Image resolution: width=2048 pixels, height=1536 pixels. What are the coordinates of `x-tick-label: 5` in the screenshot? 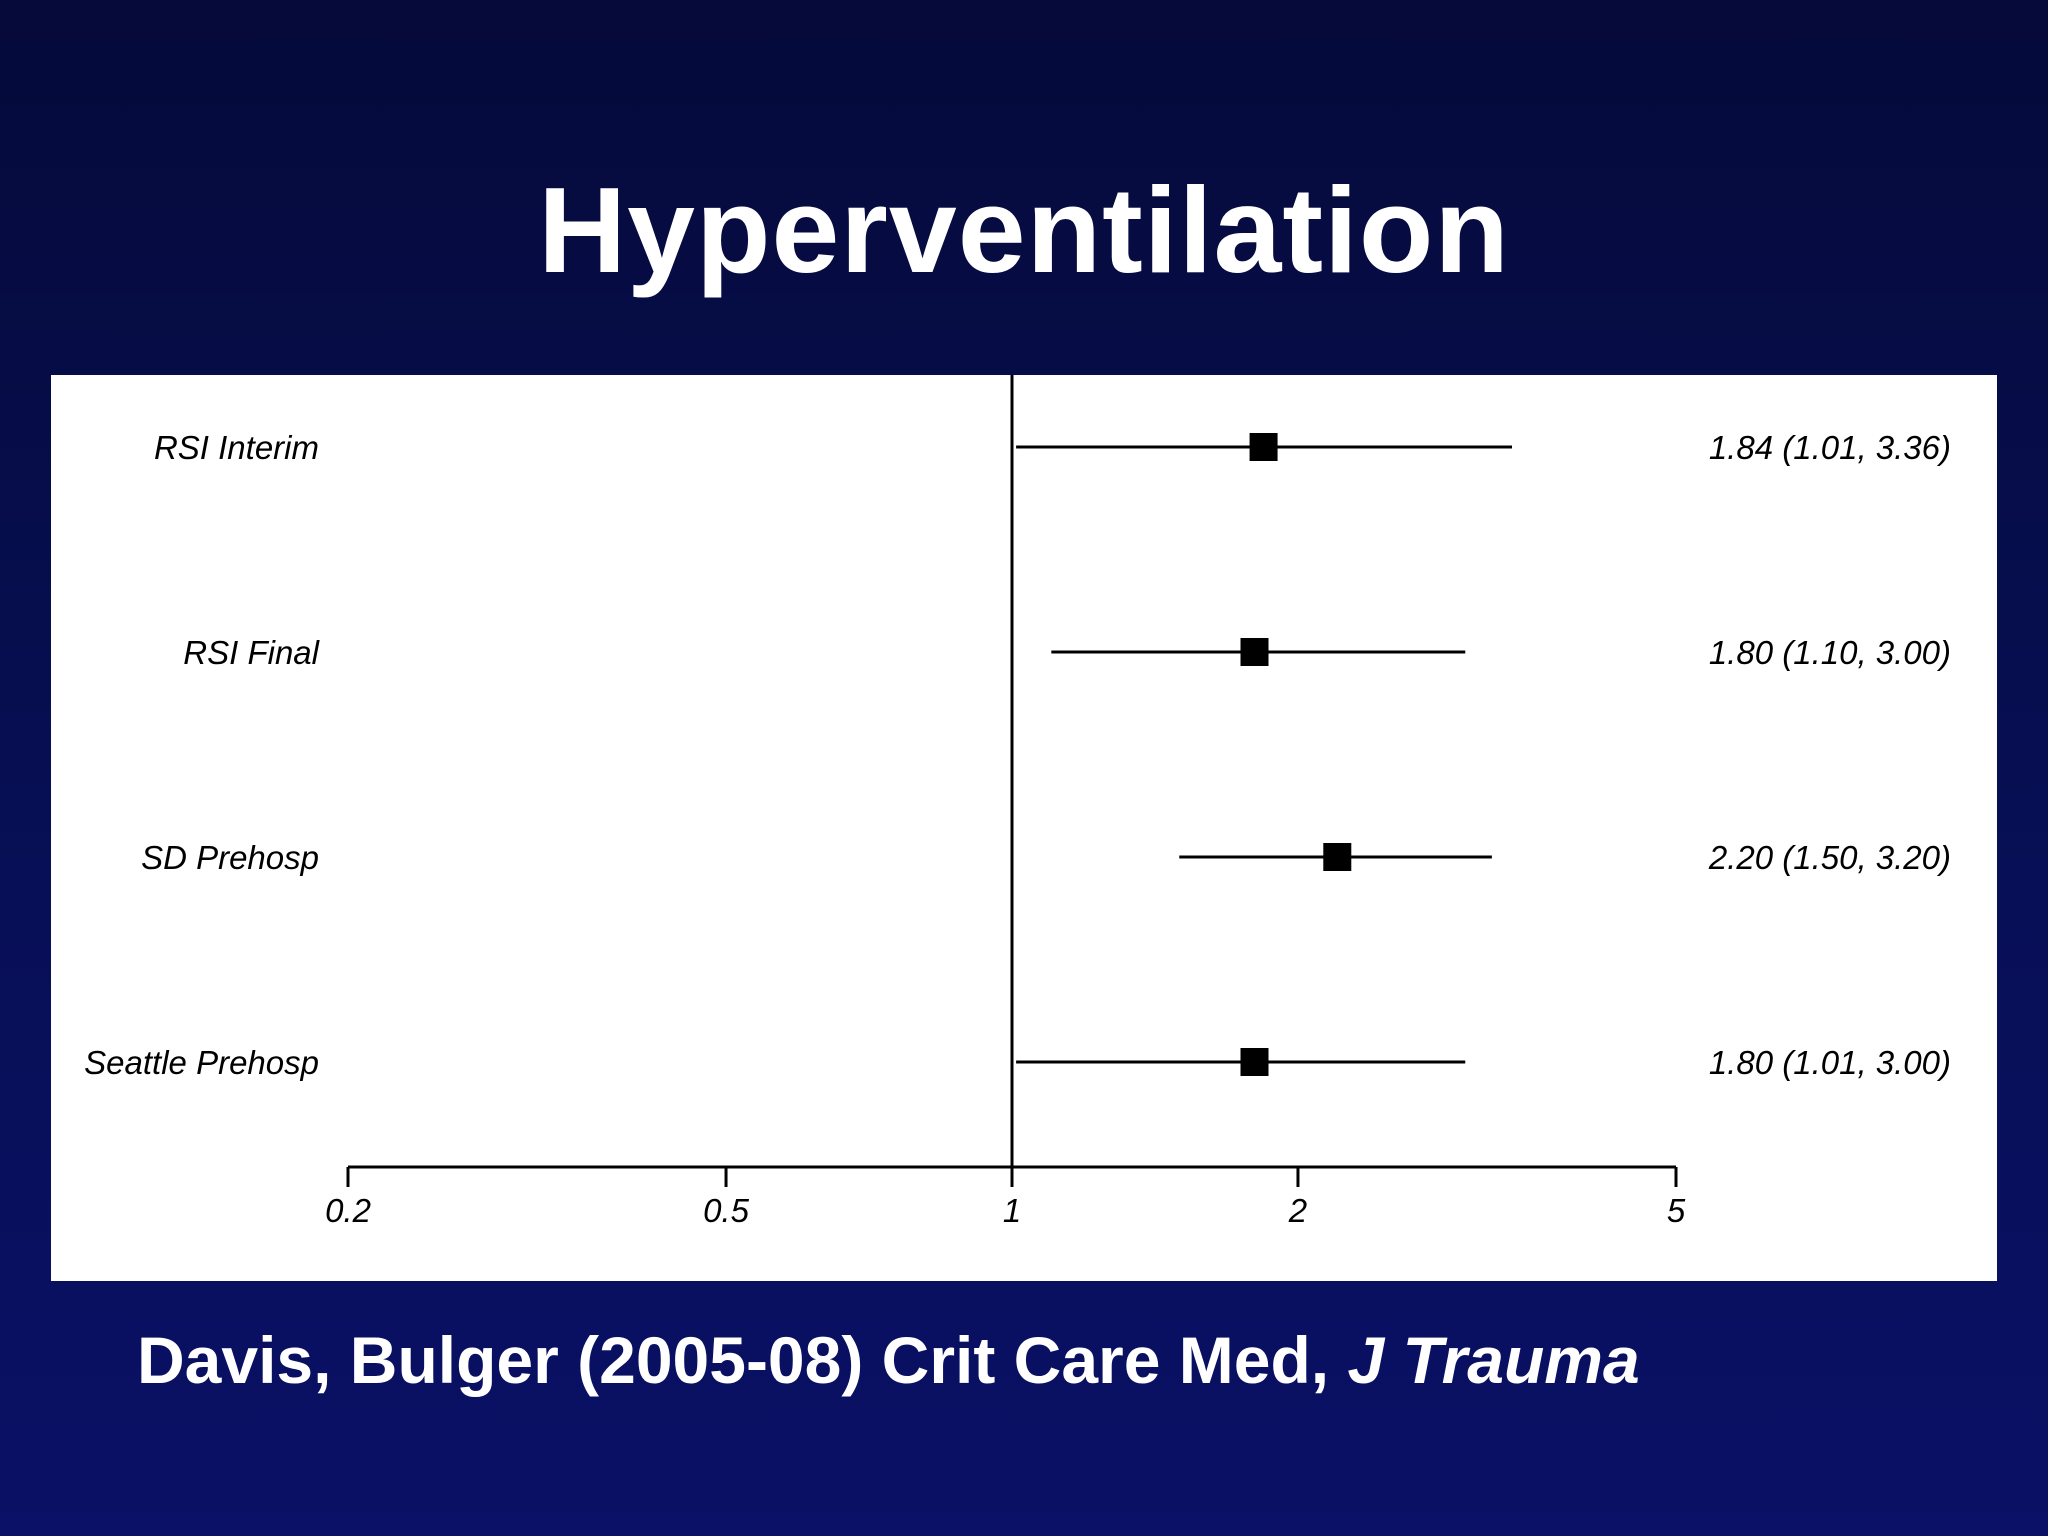 It's located at (1676, 1210).